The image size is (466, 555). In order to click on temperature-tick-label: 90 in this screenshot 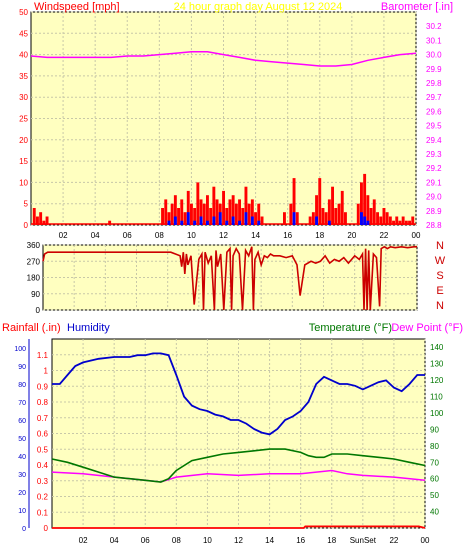, I will do `click(434, 429)`.